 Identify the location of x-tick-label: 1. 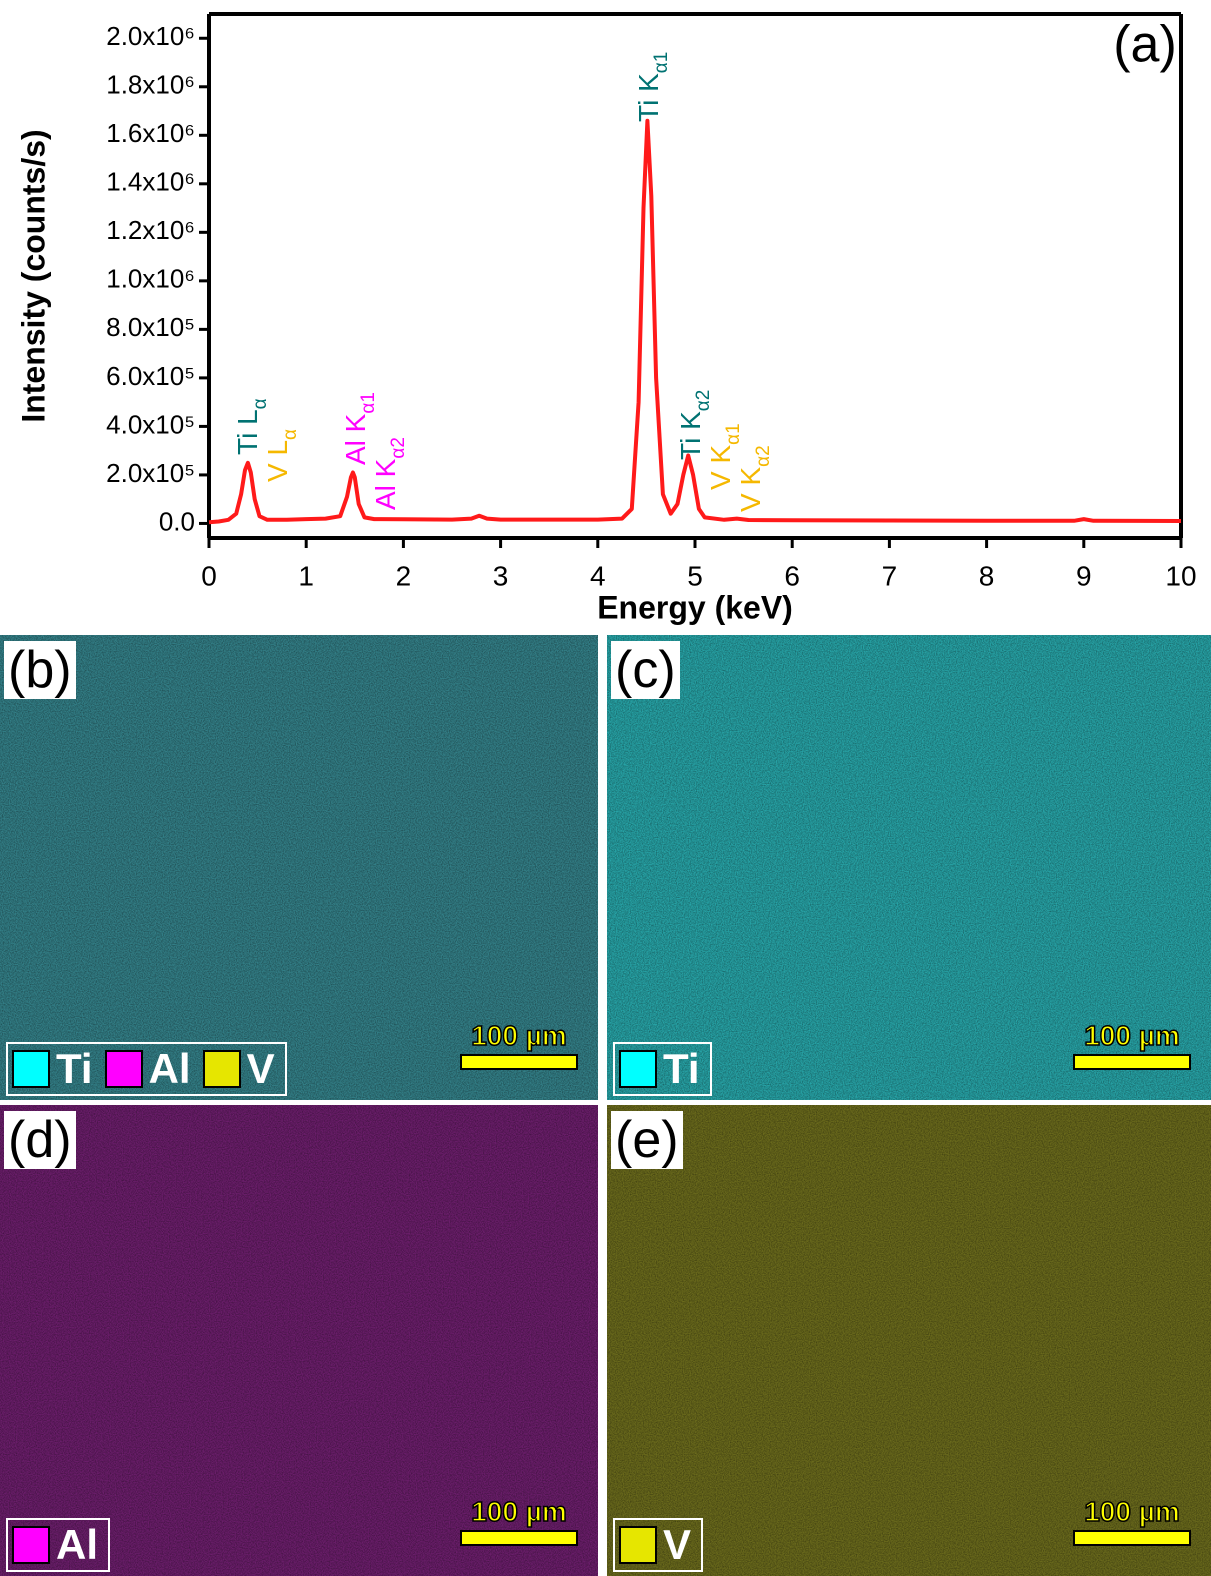
(306, 575).